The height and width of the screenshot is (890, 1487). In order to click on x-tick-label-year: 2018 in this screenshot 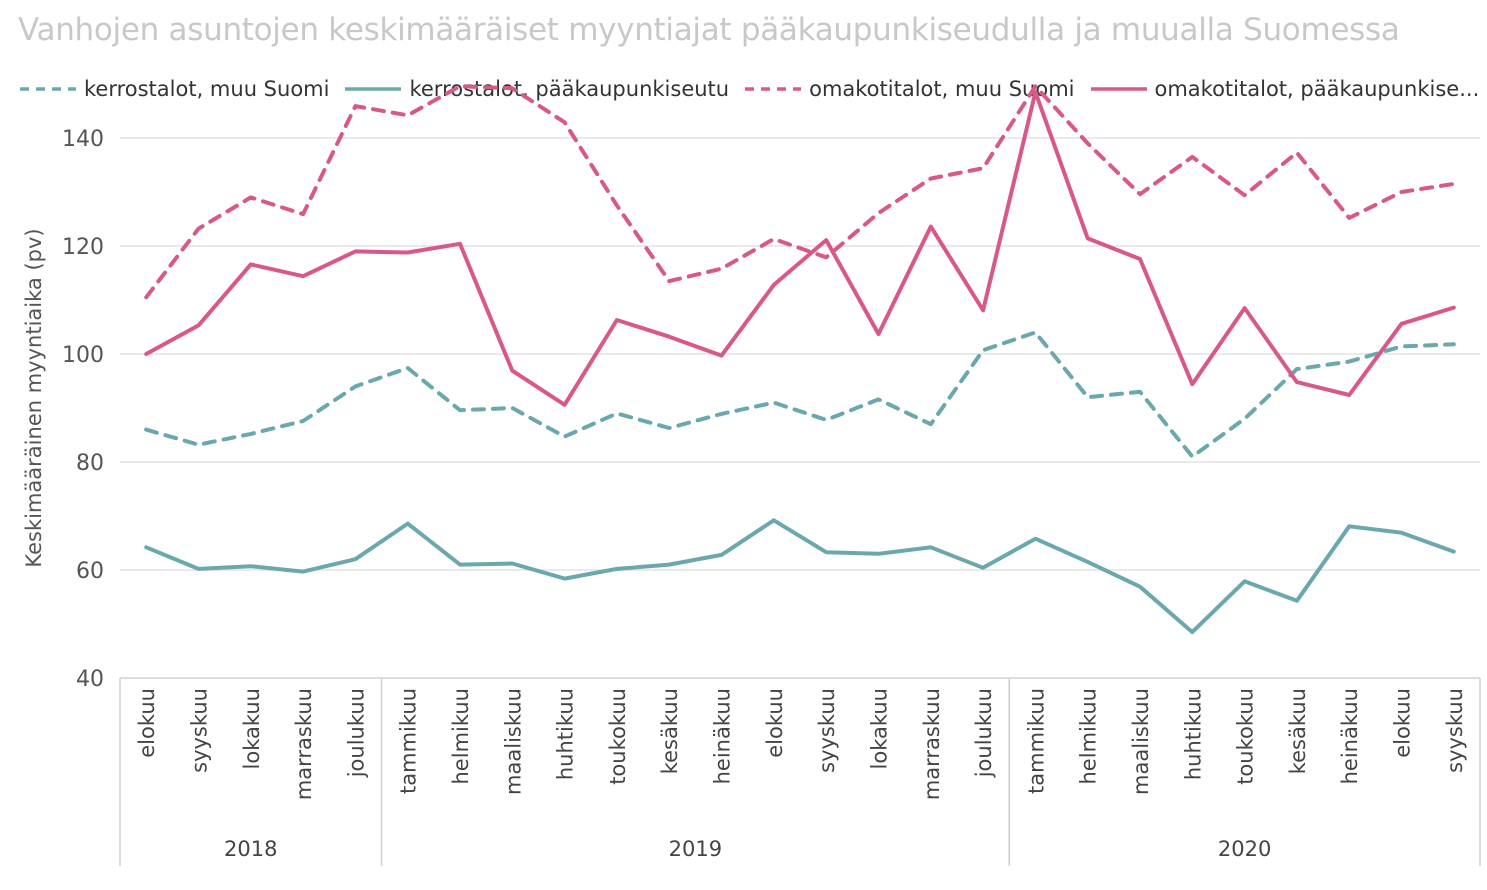, I will do `click(250, 849)`.